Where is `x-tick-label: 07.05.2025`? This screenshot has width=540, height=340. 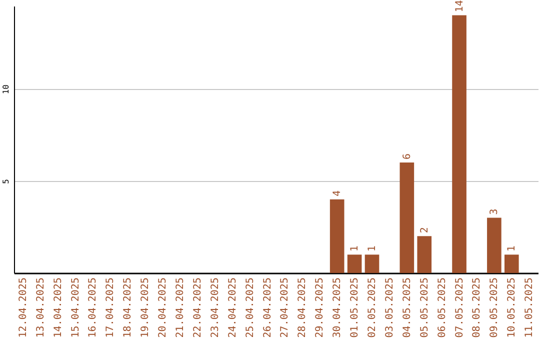
x-tick-label: 07.05.2025 is located at coordinates (460, 308).